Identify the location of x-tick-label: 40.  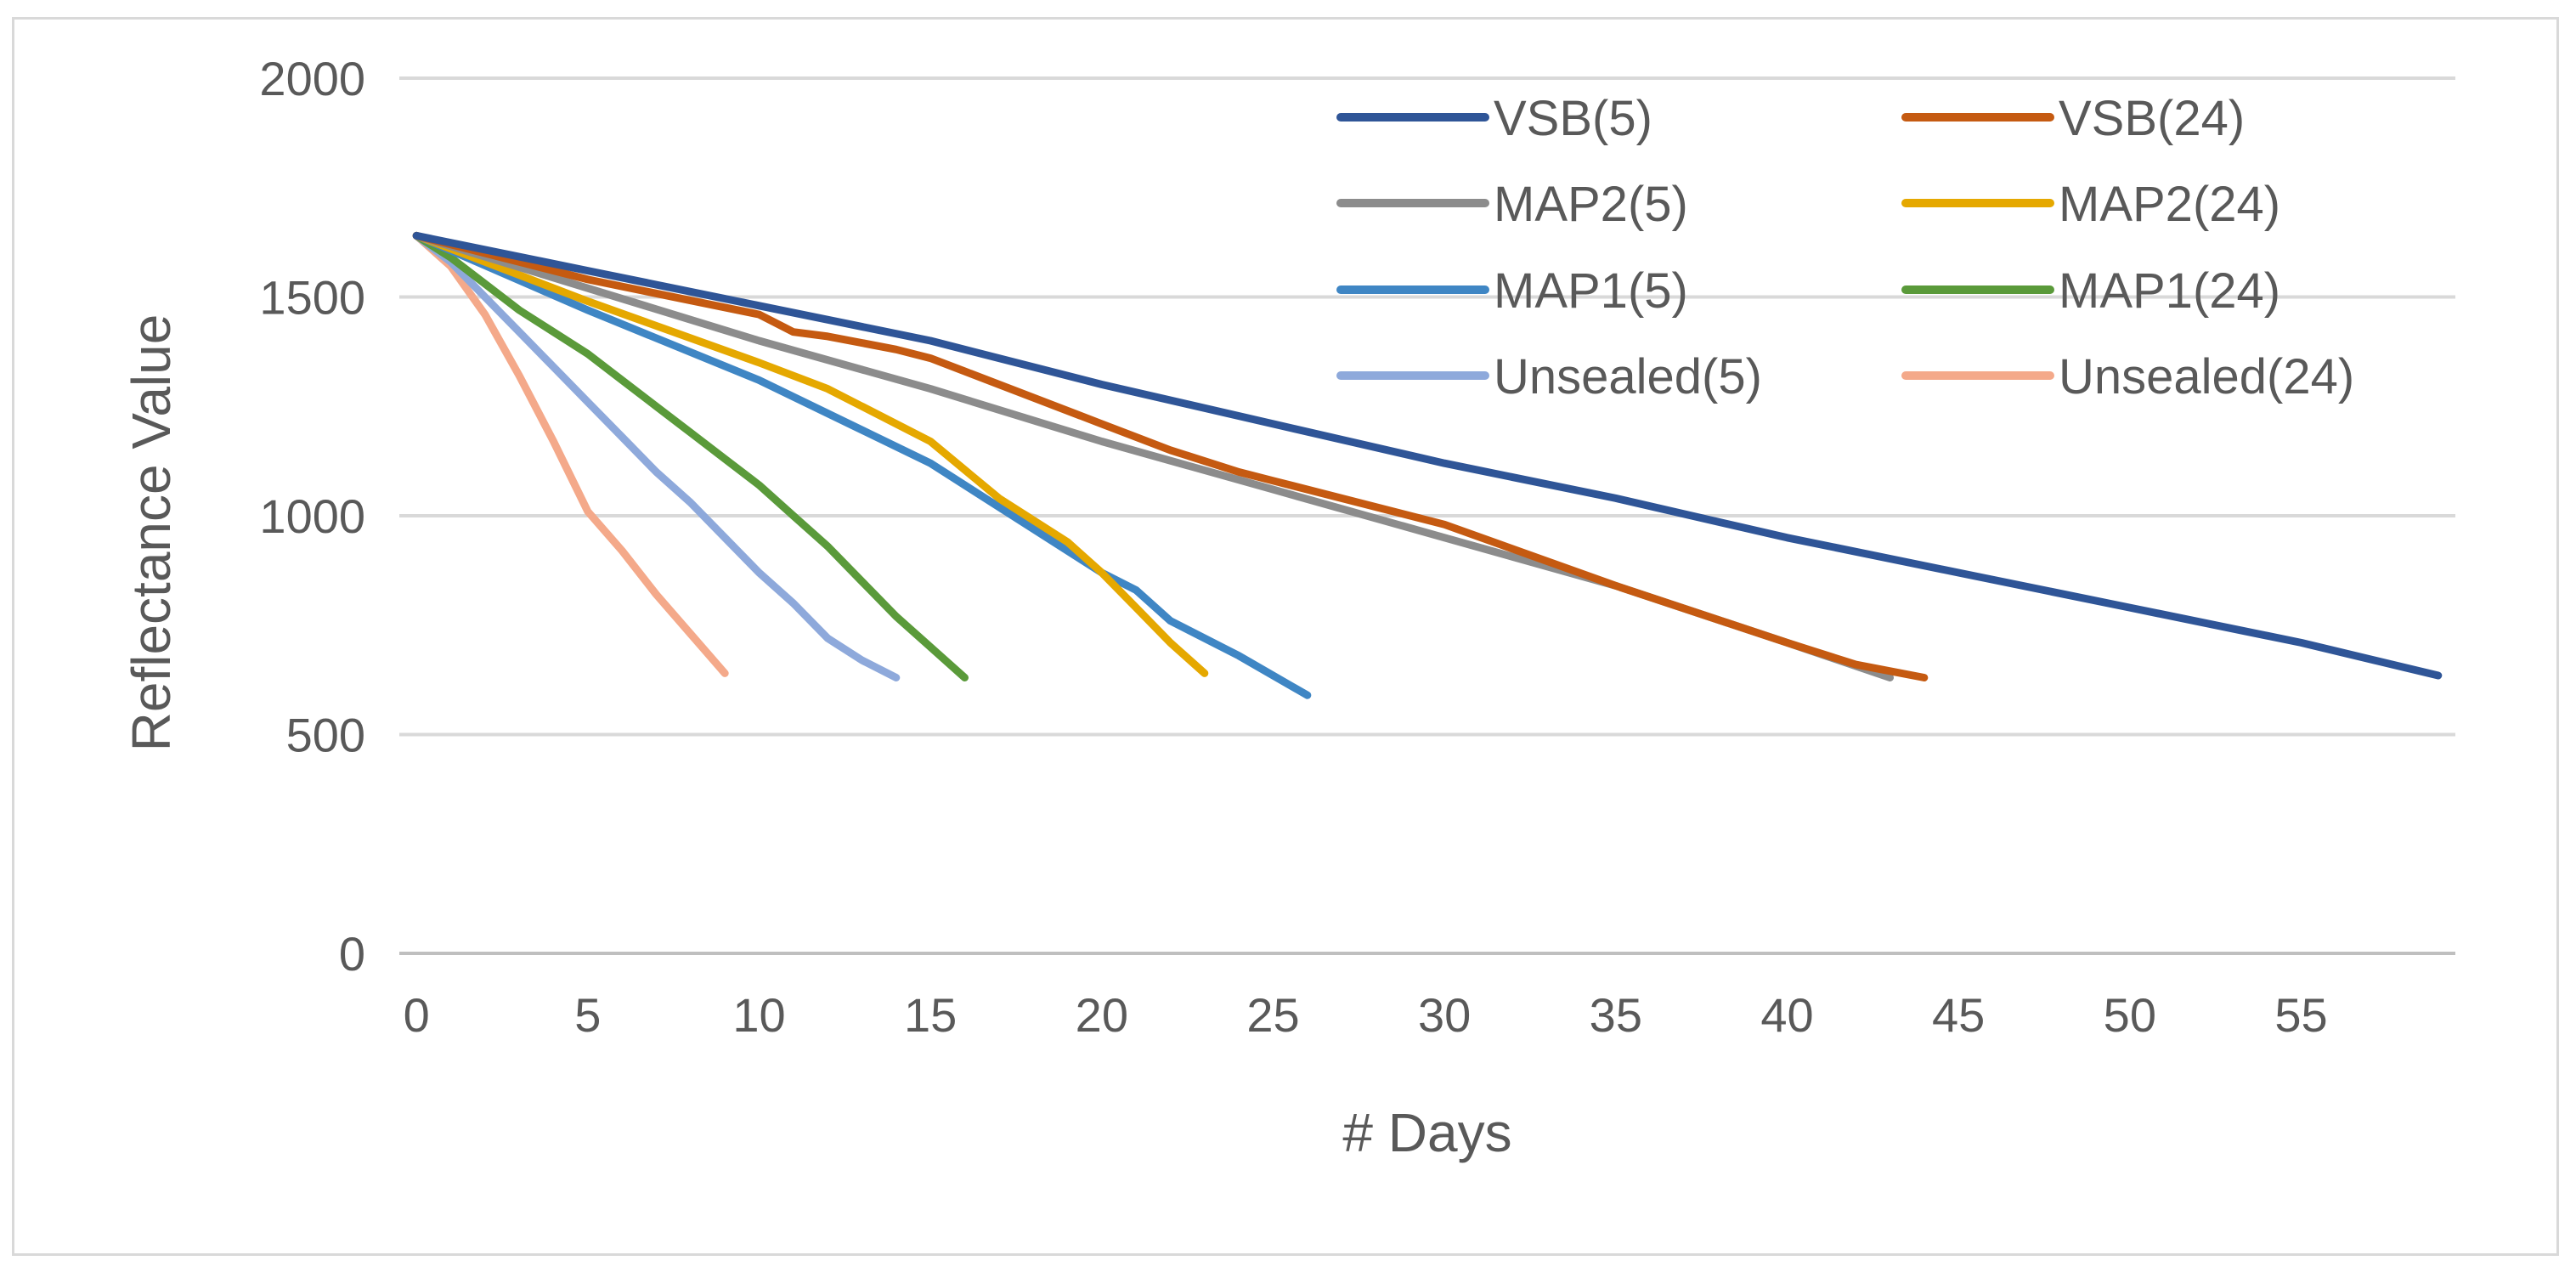
(1787, 1015).